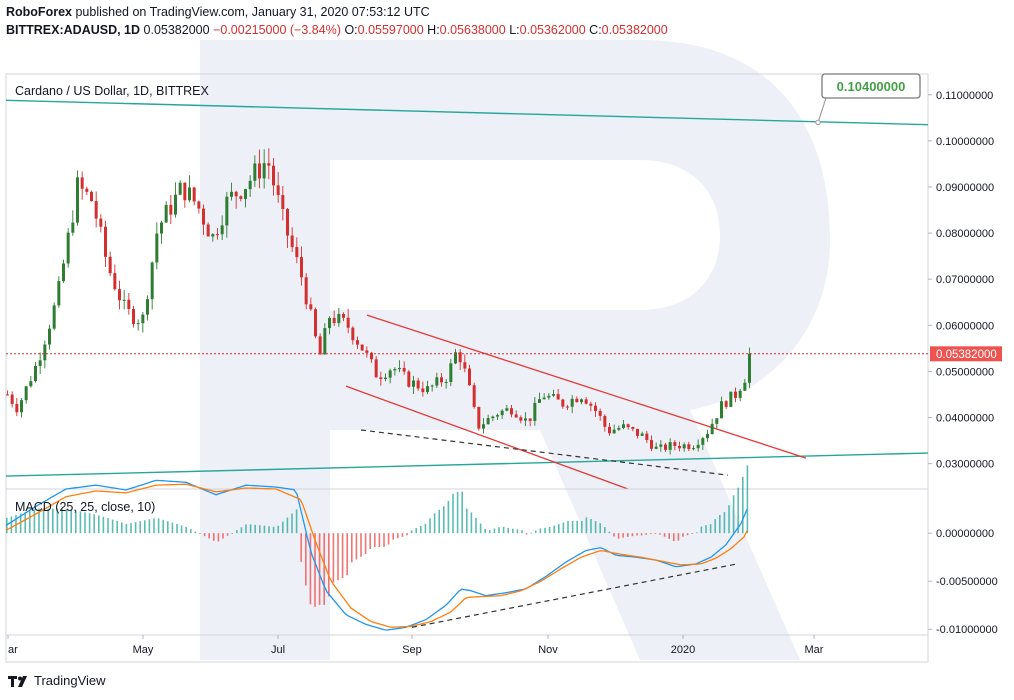 Image resolution: width=1014 pixels, height=700 pixels. I want to click on low-value: 0.05362000, so click(552, 30).